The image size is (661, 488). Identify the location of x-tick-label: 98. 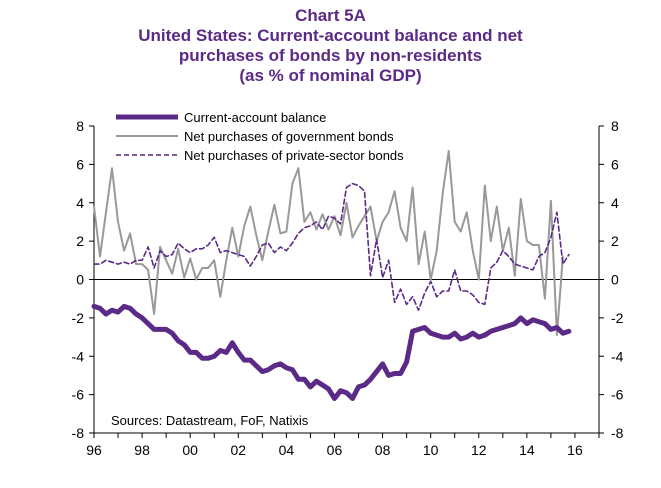
(142, 450).